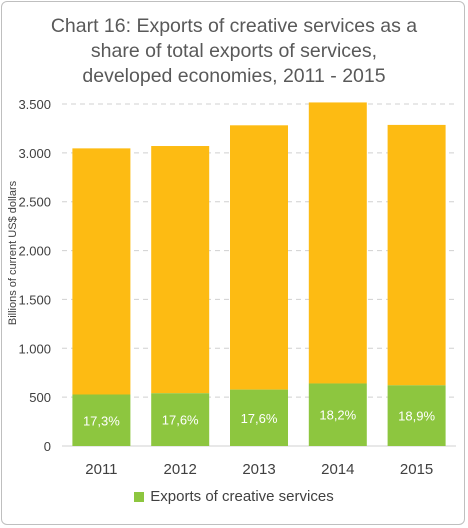  Describe the element at coordinates (34, 348) in the screenshot. I see `y-tick-label: 1.000` at that location.